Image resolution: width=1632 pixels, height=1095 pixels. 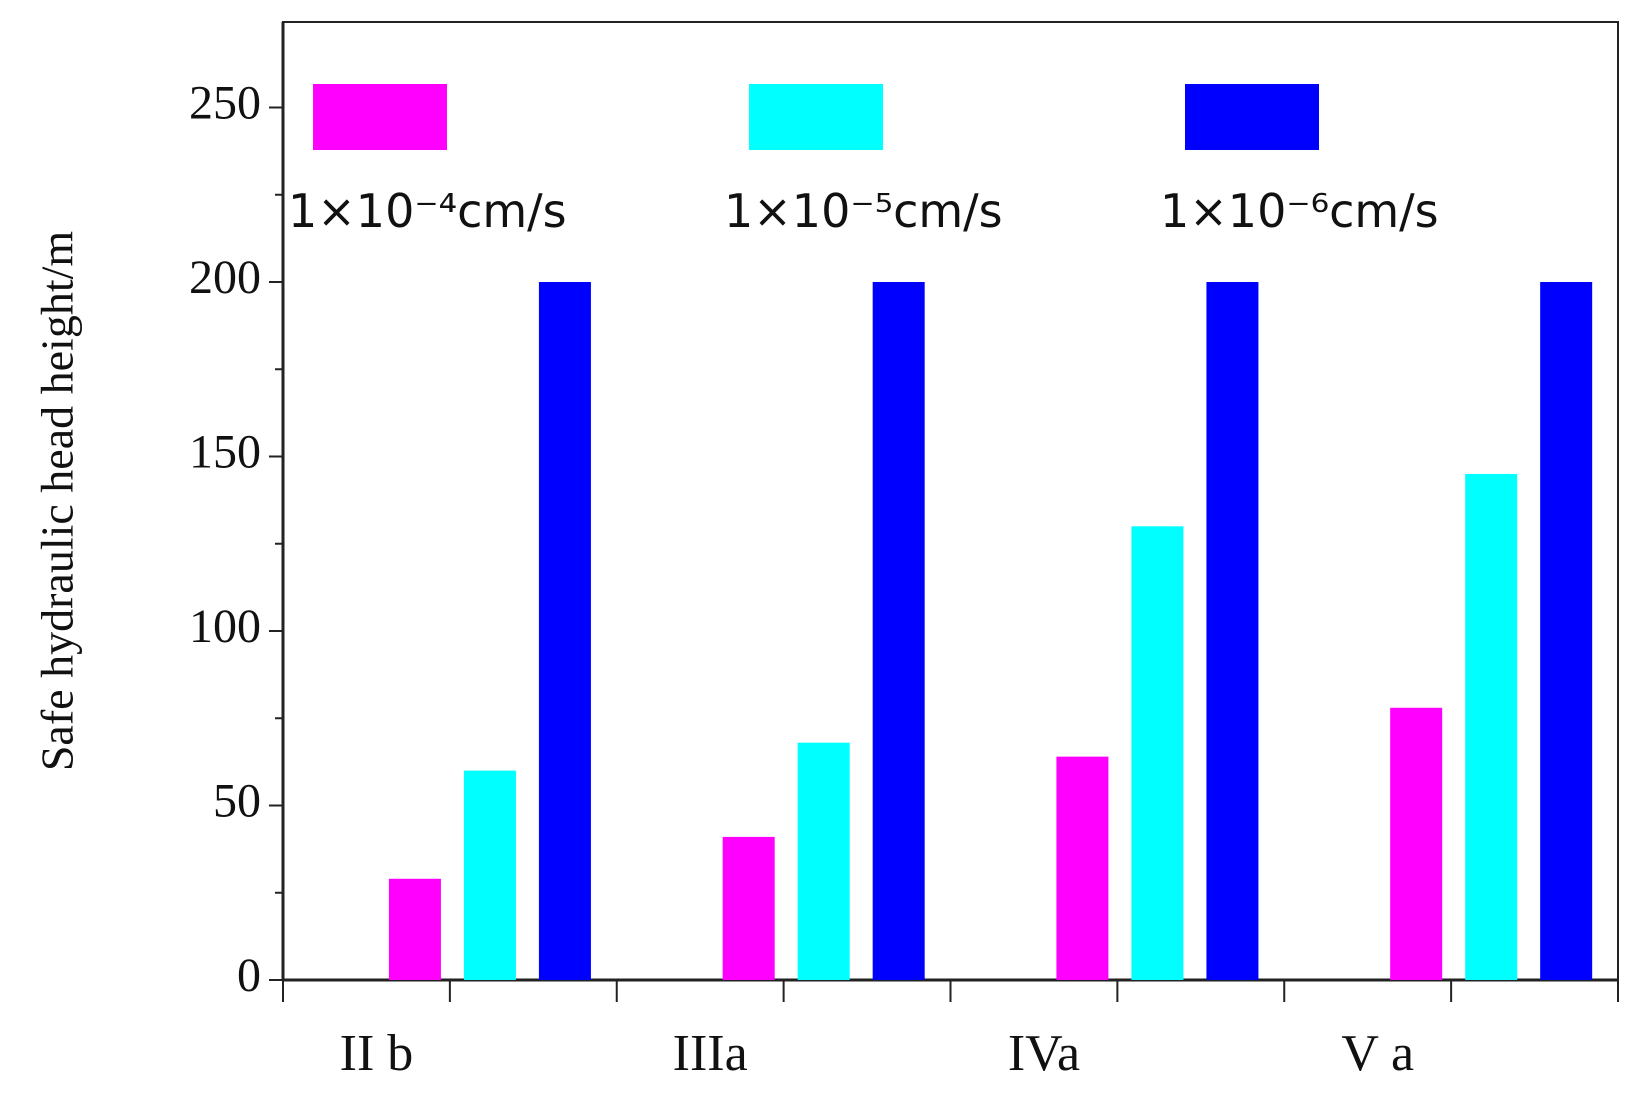 What do you see at coordinates (863, 161) in the screenshot?
I see `legend: 1×10⁻⁴cm/s 1×10⁻⁵cm/s 1×10⁻⁶cm/s` at bounding box center [863, 161].